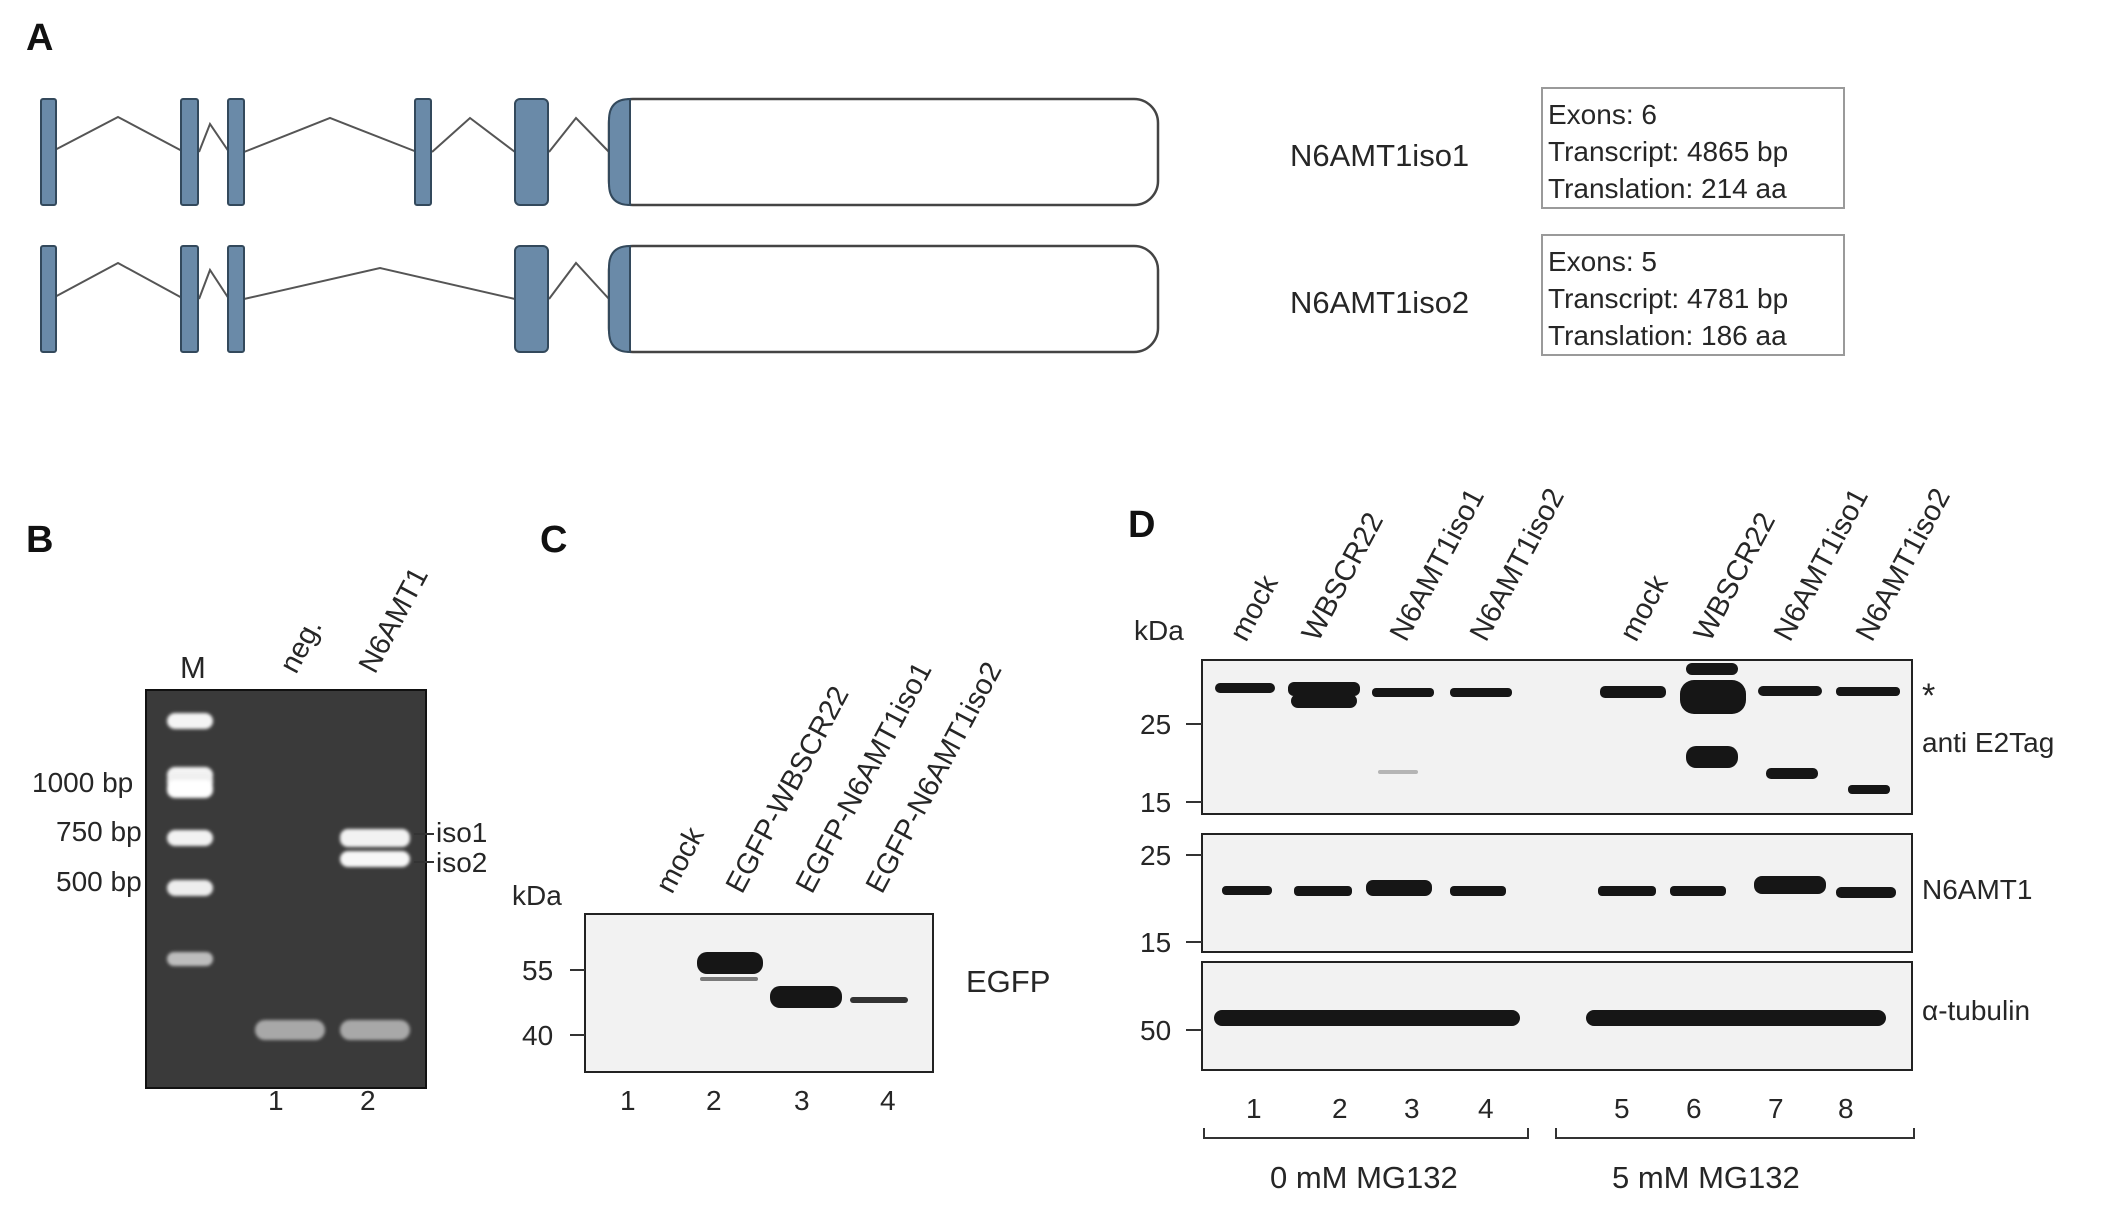 Image resolution: width=2112 pixels, height=1215 pixels. I want to click on blot-d1-bands, so click(1557, 728).